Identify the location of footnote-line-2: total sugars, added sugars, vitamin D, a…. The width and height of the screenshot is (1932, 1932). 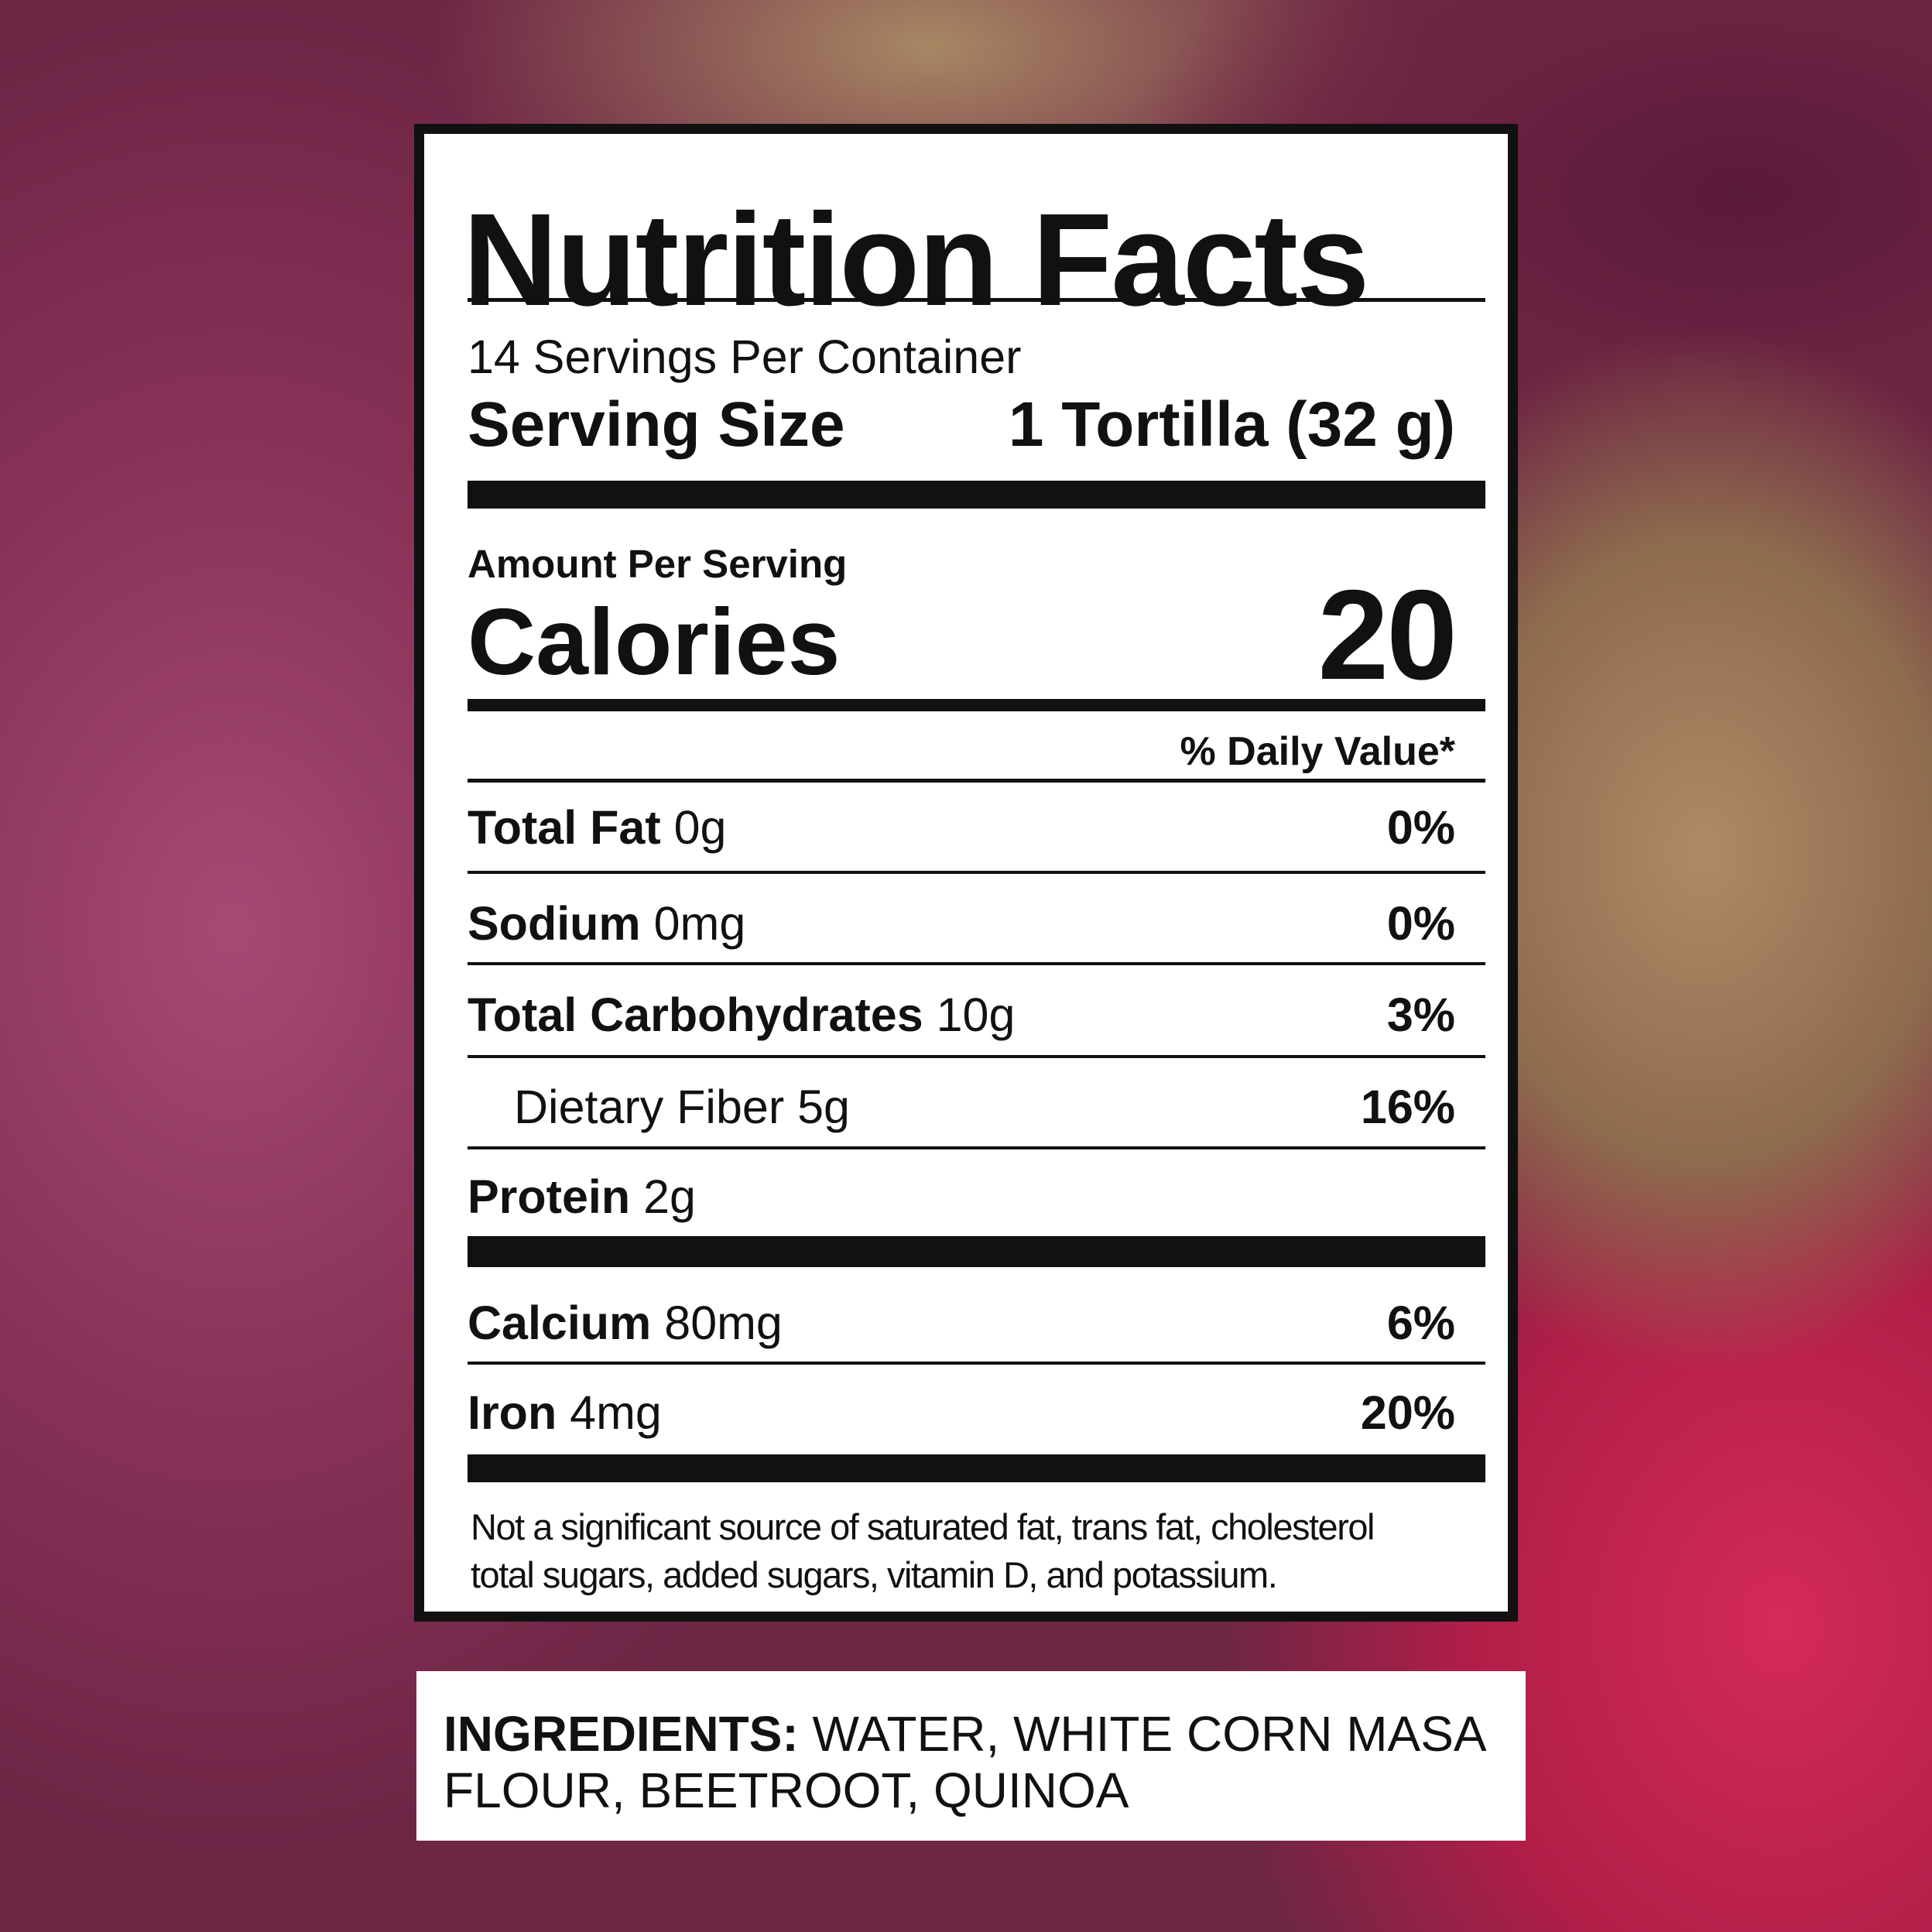
(874, 1574).